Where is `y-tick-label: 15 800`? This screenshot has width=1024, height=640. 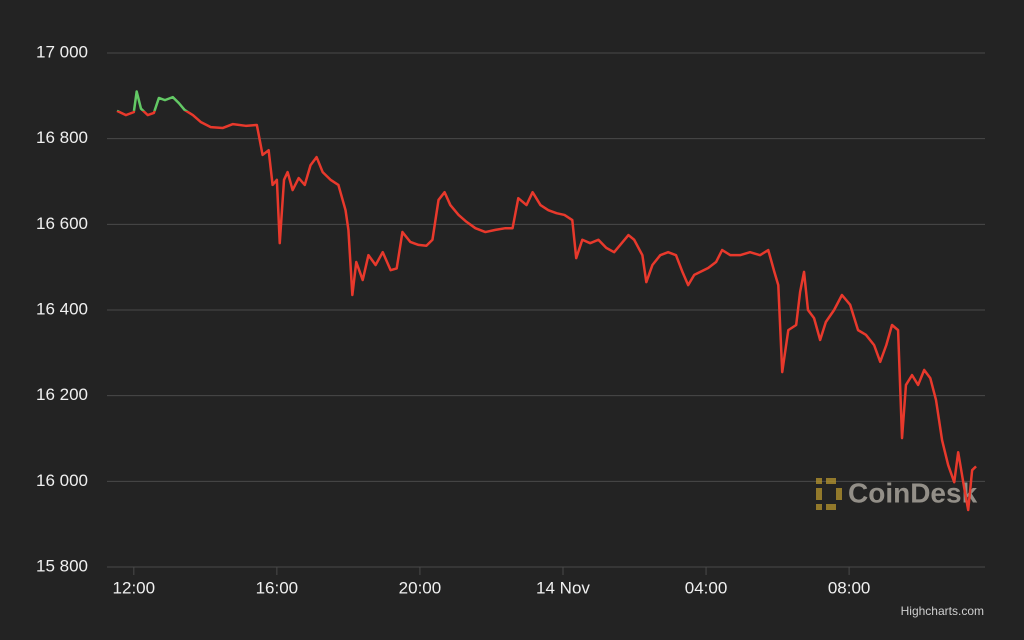 y-tick-label: 15 800 is located at coordinates (62, 565).